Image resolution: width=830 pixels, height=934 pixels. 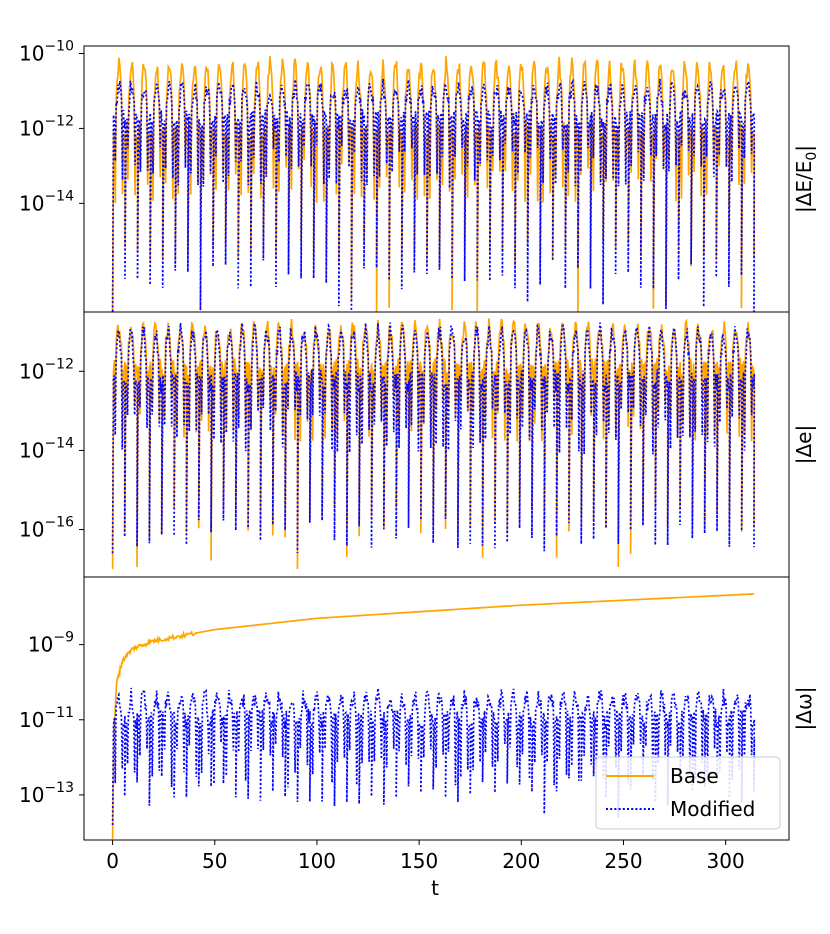 I want to click on y-axis-label: |Δe|, so click(x=804, y=444).